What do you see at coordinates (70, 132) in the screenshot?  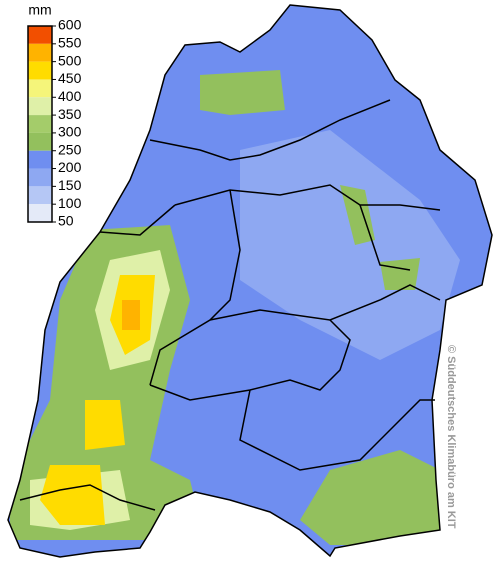 I see `legend-tick-label: 300` at bounding box center [70, 132].